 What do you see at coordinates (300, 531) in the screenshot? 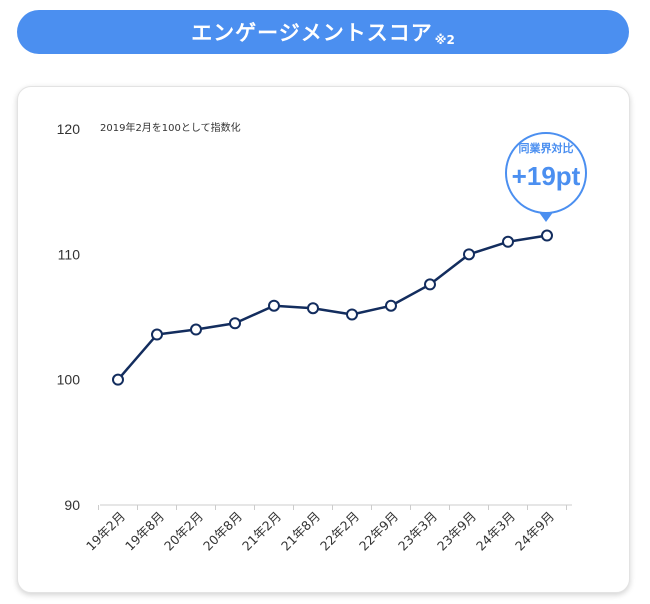
I see `x-tick-label: 21年8月` at bounding box center [300, 531].